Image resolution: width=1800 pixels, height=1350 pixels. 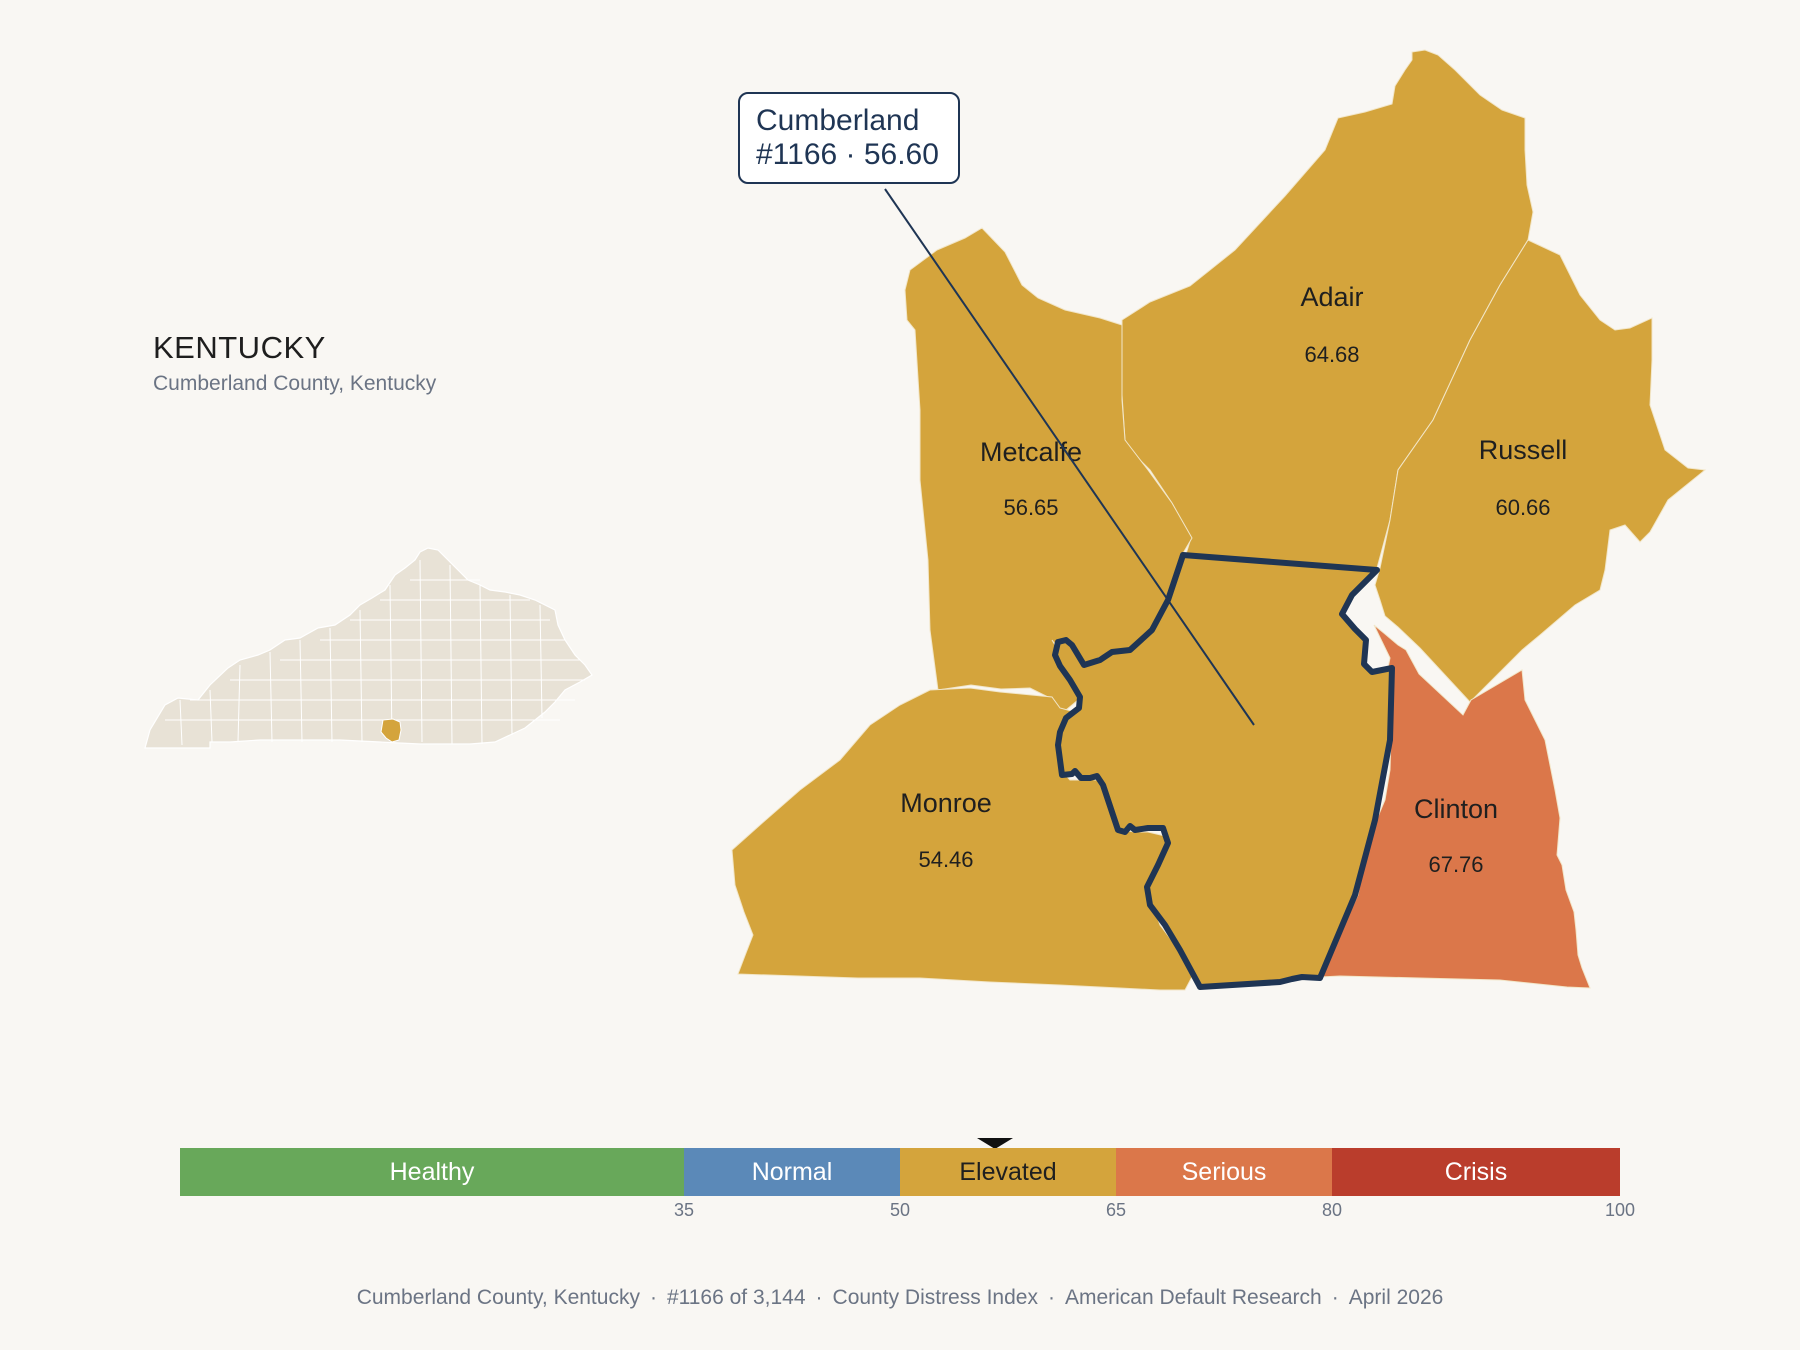 I want to click on distress-scale-bar: Healthy Normal Elevated Serious Crisis, so click(x=900, y=1172).